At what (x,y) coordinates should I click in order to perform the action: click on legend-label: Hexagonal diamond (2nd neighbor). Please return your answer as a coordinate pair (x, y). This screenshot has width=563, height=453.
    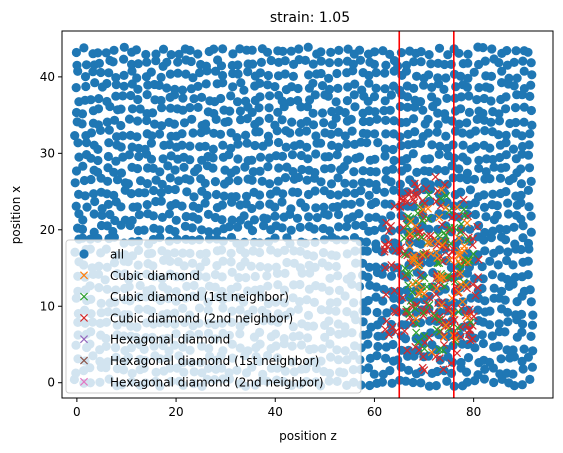
    Looking at the image, I should click on (217, 382).